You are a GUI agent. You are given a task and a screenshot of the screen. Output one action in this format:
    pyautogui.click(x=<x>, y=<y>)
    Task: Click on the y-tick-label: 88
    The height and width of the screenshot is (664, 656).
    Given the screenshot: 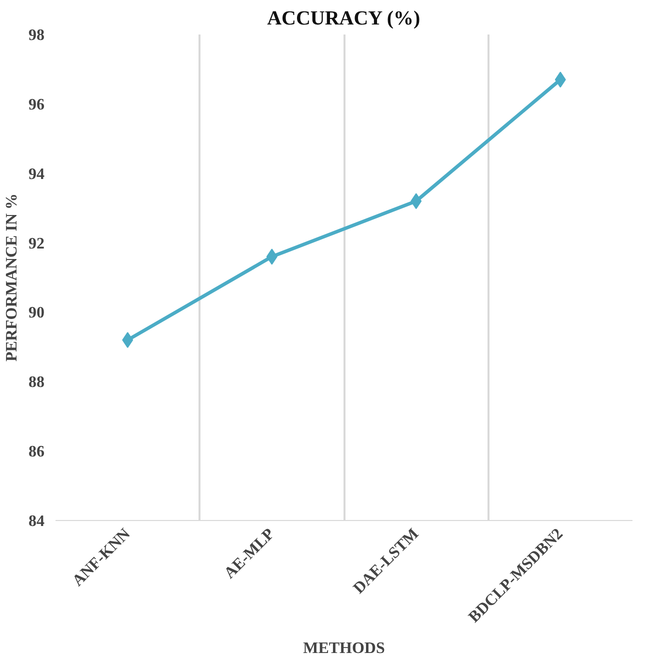 What is the action you would take?
    pyautogui.click(x=36, y=383)
    